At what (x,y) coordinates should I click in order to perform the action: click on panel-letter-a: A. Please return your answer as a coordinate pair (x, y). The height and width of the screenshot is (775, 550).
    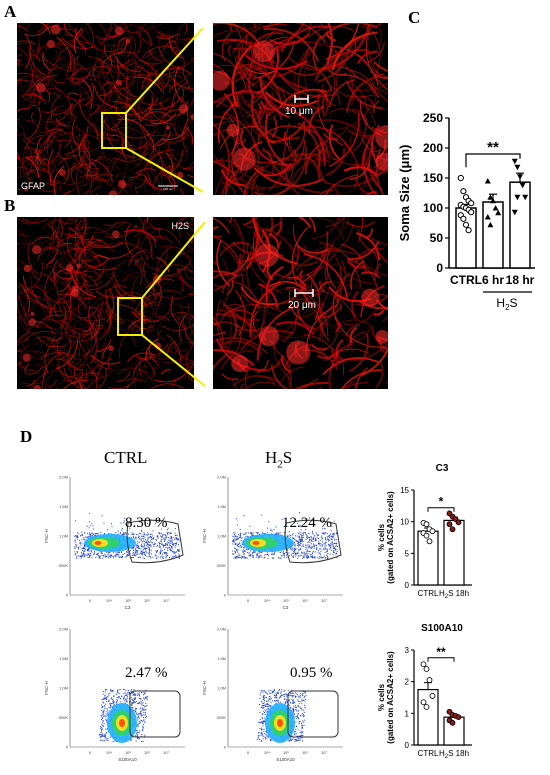
    Looking at the image, I should click on (10, 11).